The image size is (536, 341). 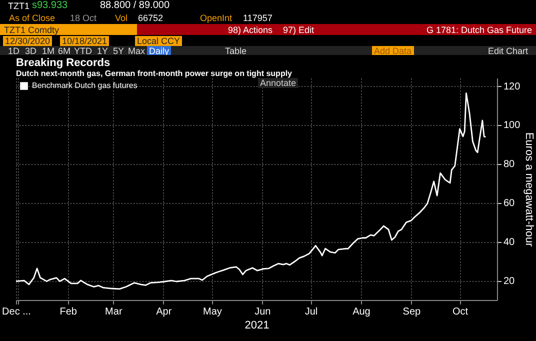 What do you see at coordinates (216, 18) in the screenshot?
I see `text: OpenInt` at bounding box center [216, 18].